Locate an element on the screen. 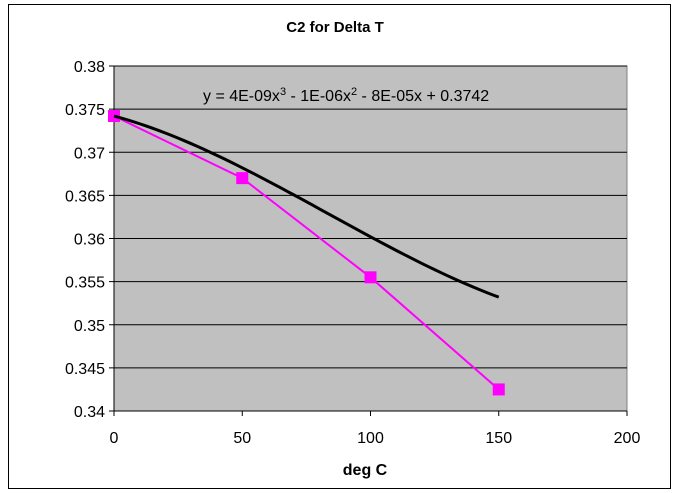 The image size is (676, 493). y-tick-label: 0.34 is located at coordinates (89, 412).